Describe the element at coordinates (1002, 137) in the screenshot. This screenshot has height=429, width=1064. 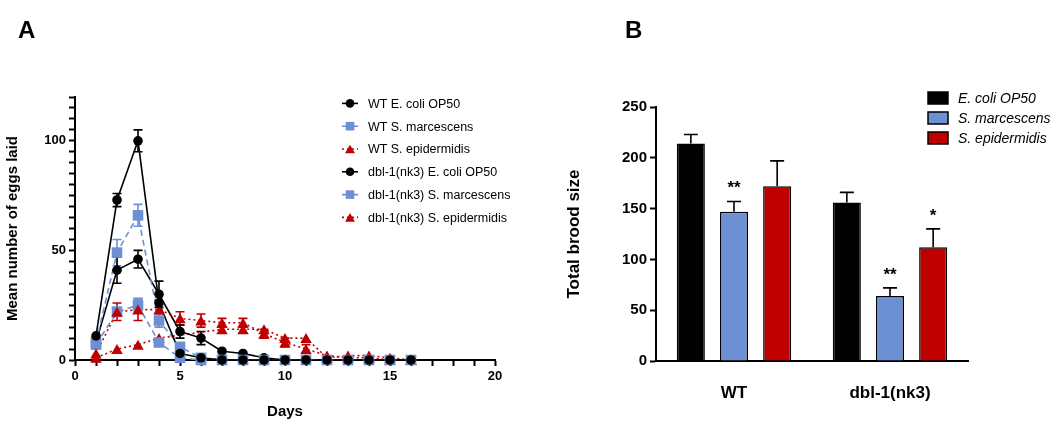
I see `legend-label: S. epidermidis` at that location.